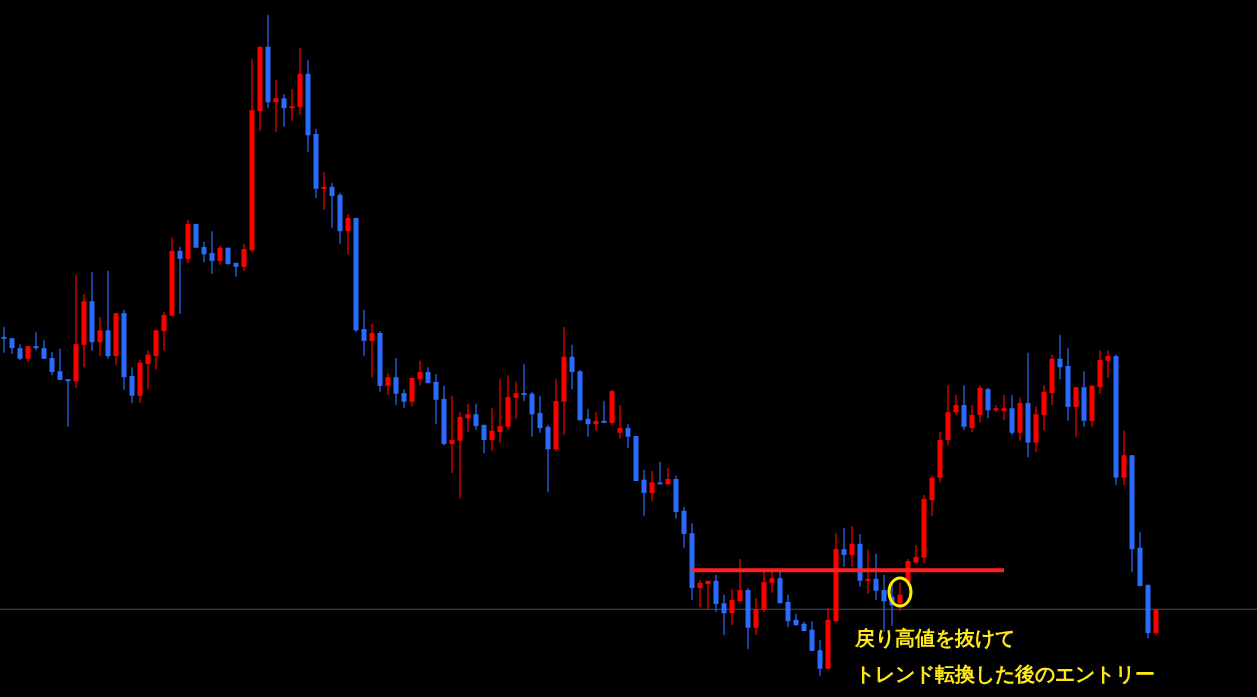 The width and height of the screenshot is (1257, 697). Describe the element at coordinates (934, 638) in the screenshot. I see `annotation: 戻り高値を抜けて` at that location.